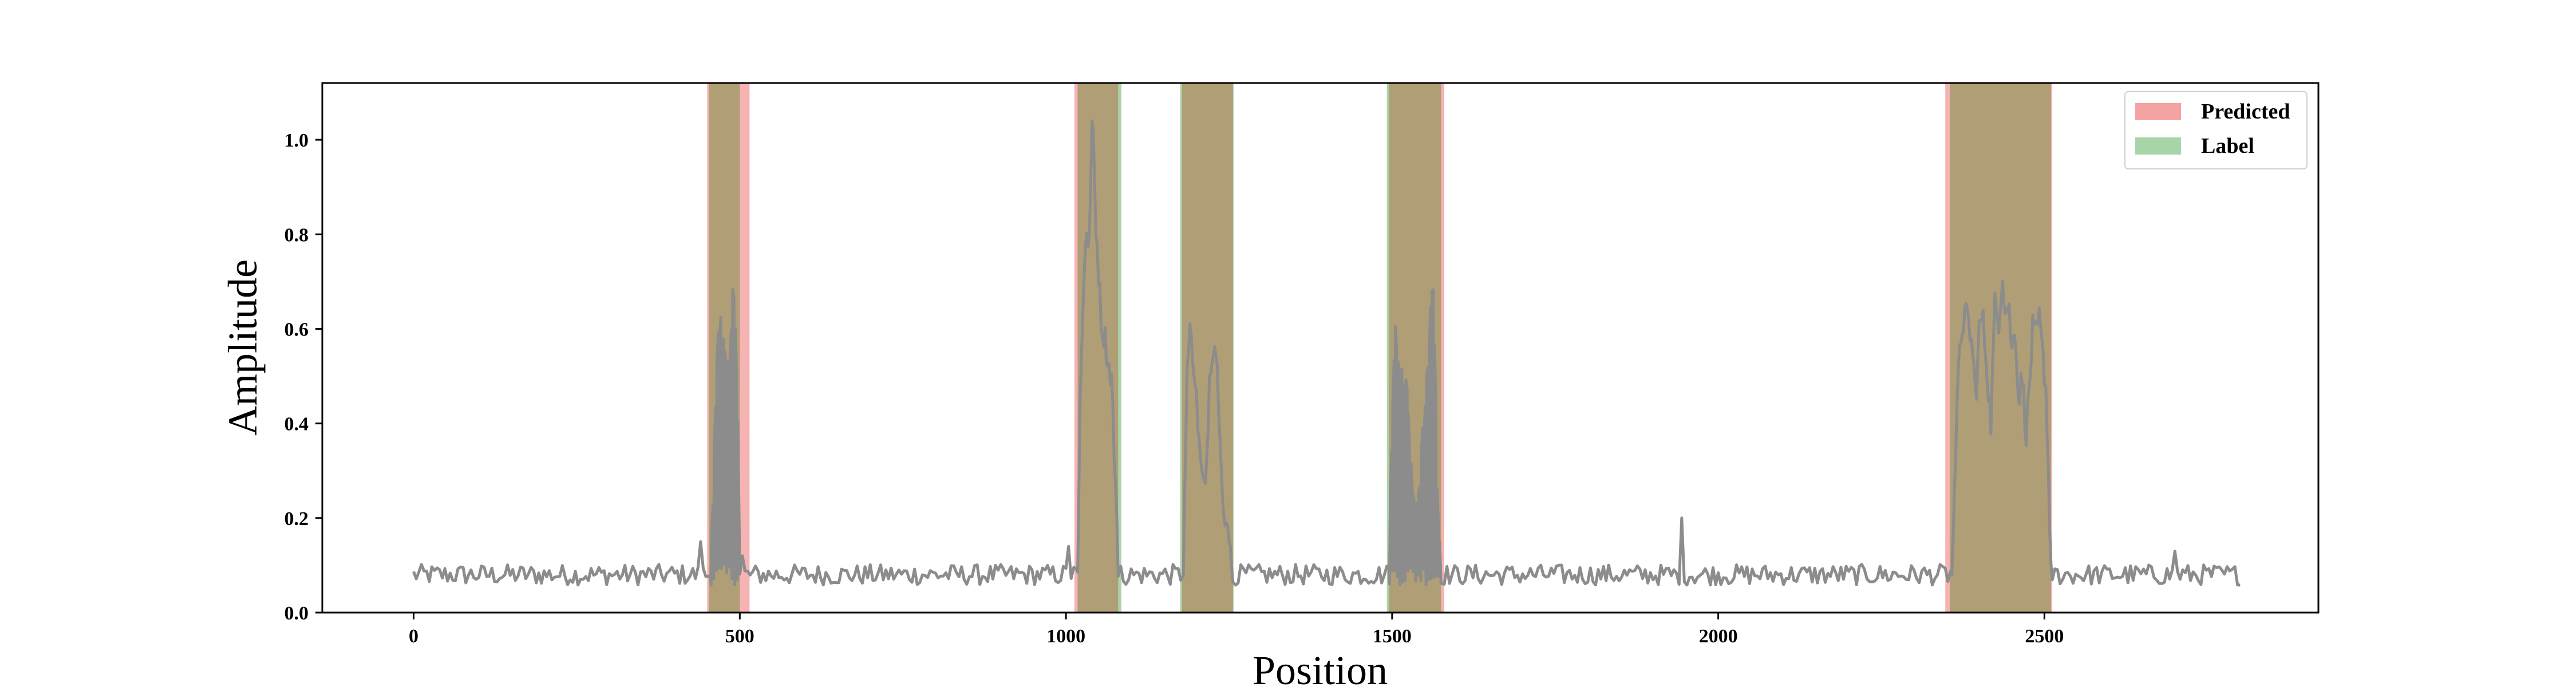  I want to click on x-tick-label: 2500, so click(2044, 637).